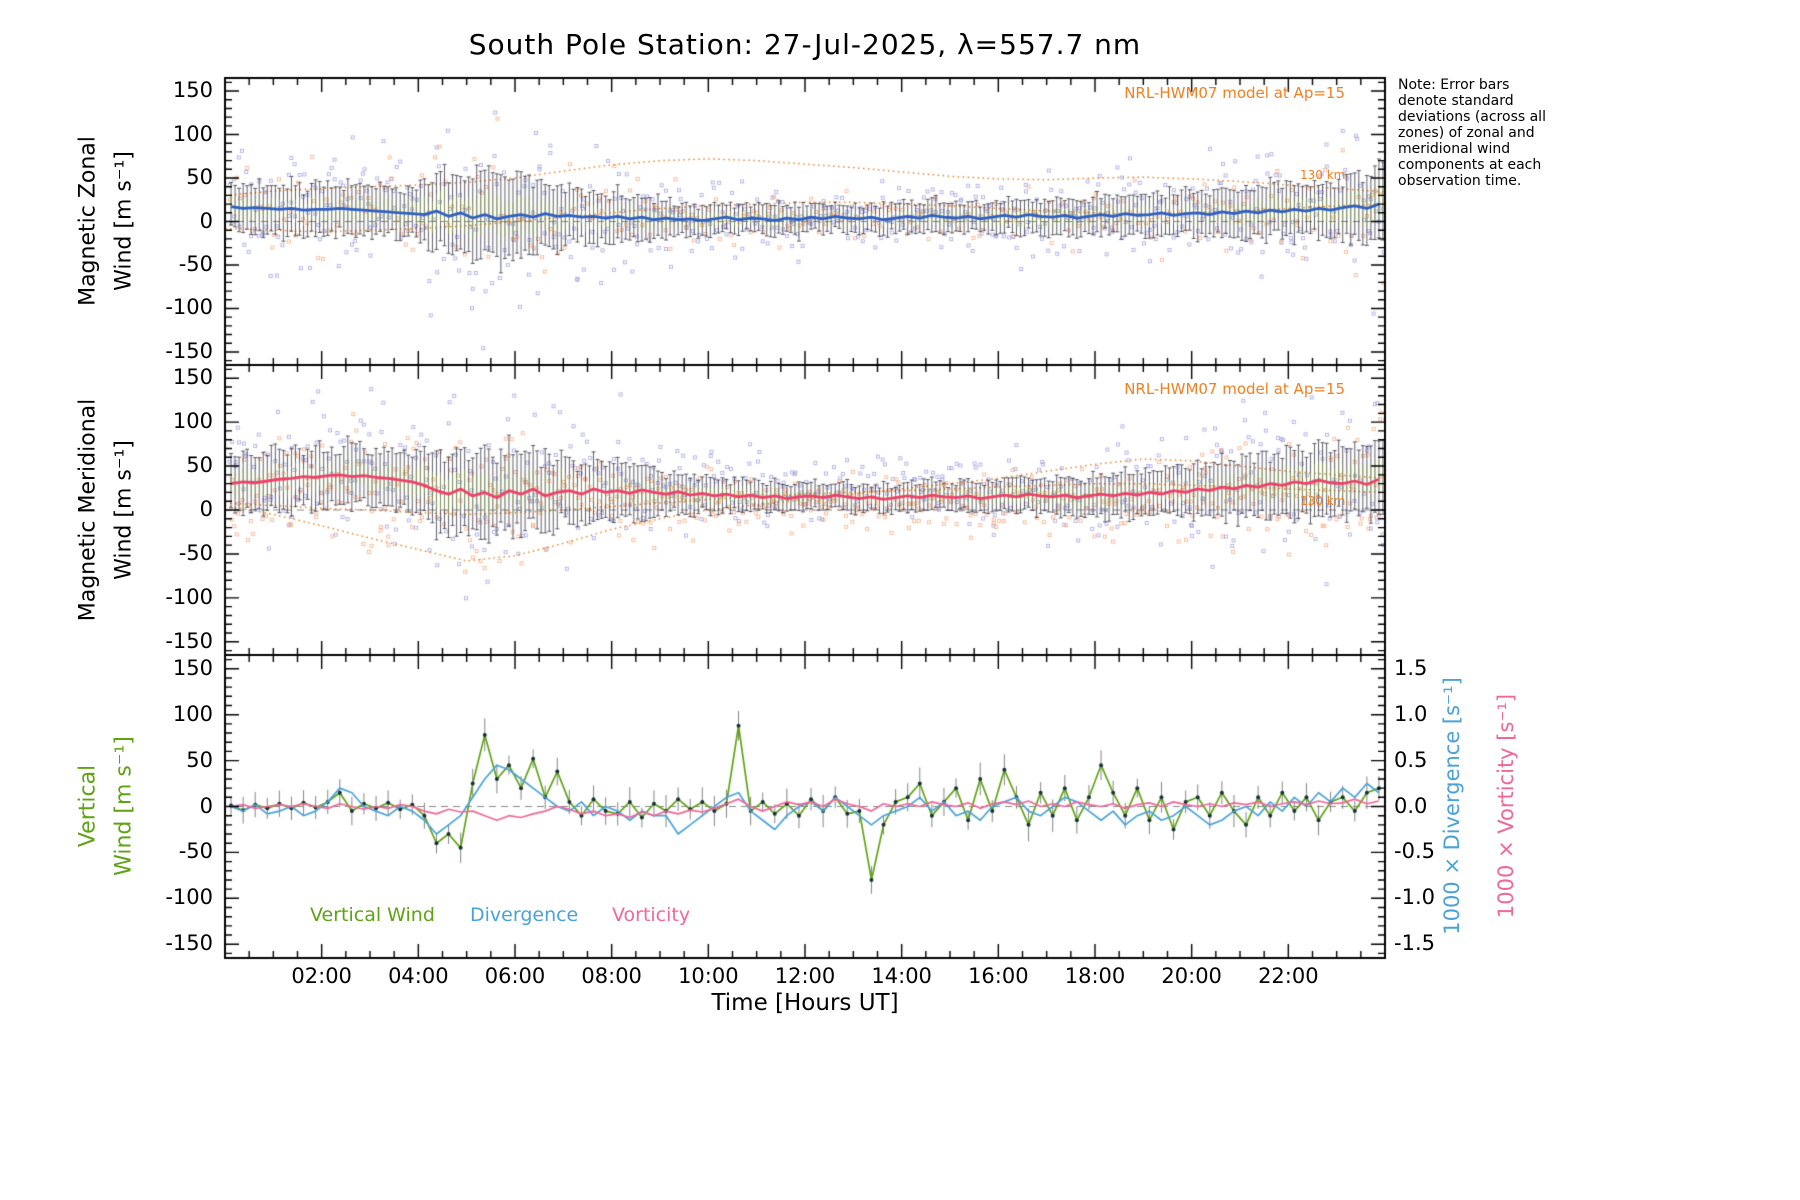 The image size is (1800, 1200). Describe the element at coordinates (1288, 976) in the screenshot. I see `x-tick-label: 22:00` at that location.